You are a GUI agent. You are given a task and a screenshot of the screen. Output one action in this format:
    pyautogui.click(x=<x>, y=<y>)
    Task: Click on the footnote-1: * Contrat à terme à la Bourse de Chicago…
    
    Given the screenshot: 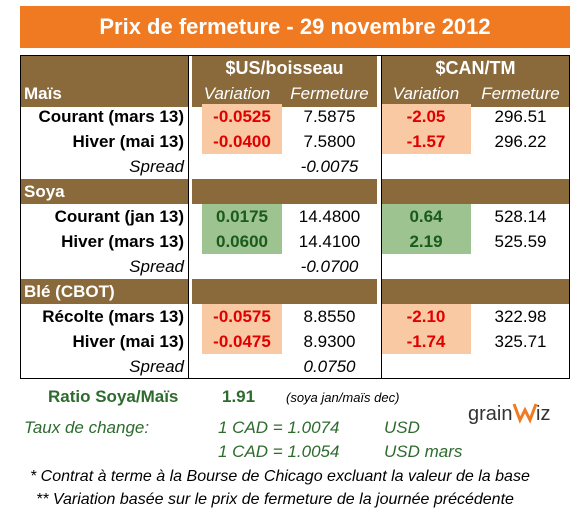 What is the action you would take?
    pyautogui.click(x=280, y=476)
    